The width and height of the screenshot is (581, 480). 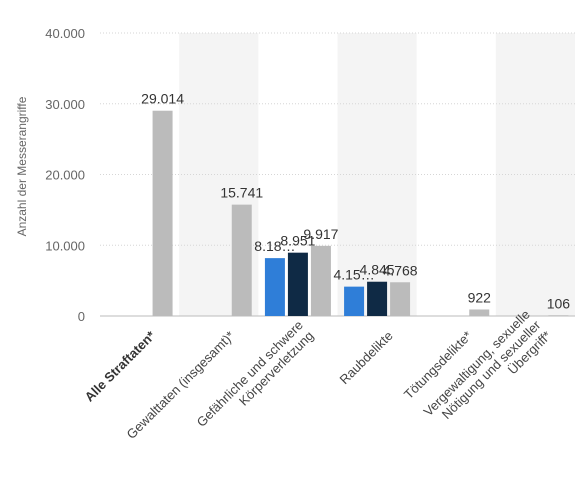 I want to click on category-label: Alle Straftaten*, so click(x=120, y=365).